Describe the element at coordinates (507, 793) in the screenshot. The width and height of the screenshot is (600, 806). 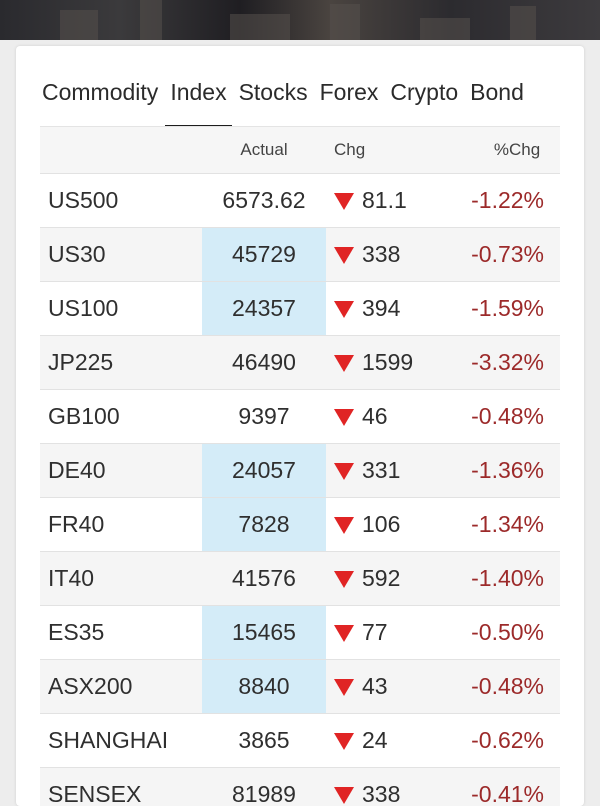
I see `pct-change-value: -0.41%` at that location.